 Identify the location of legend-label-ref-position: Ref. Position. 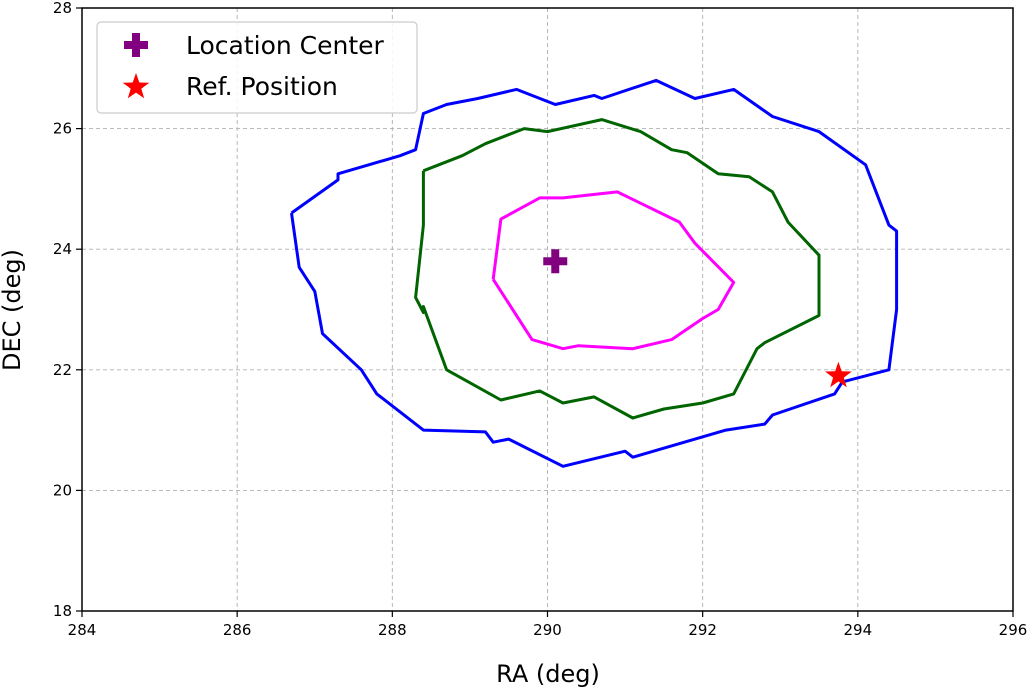
(262, 86).